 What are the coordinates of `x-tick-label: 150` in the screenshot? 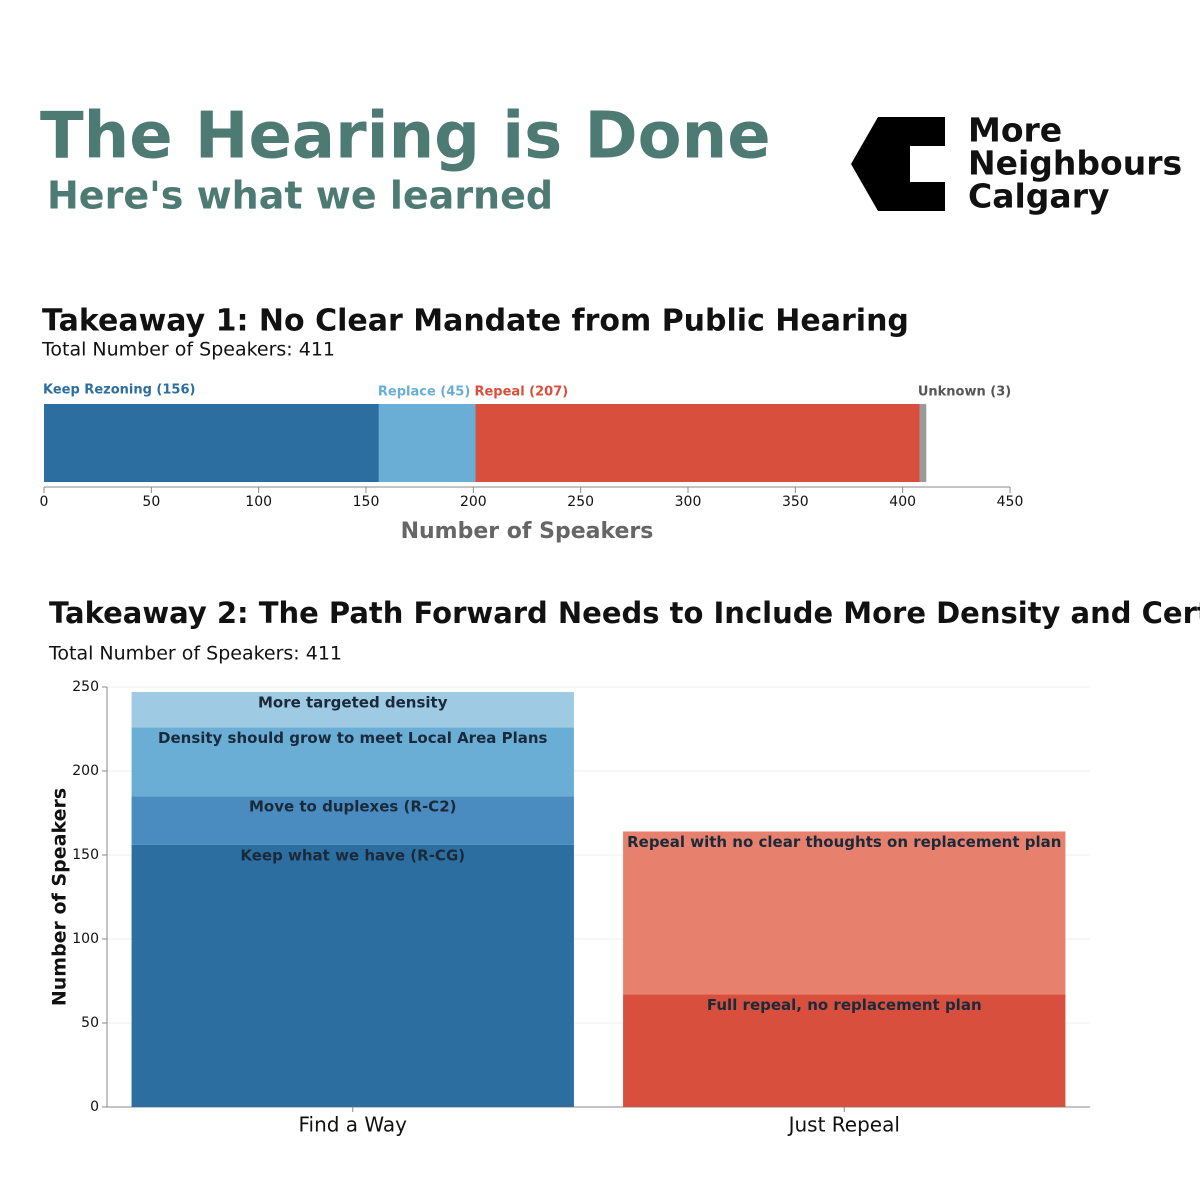 It's located at (366, 502).